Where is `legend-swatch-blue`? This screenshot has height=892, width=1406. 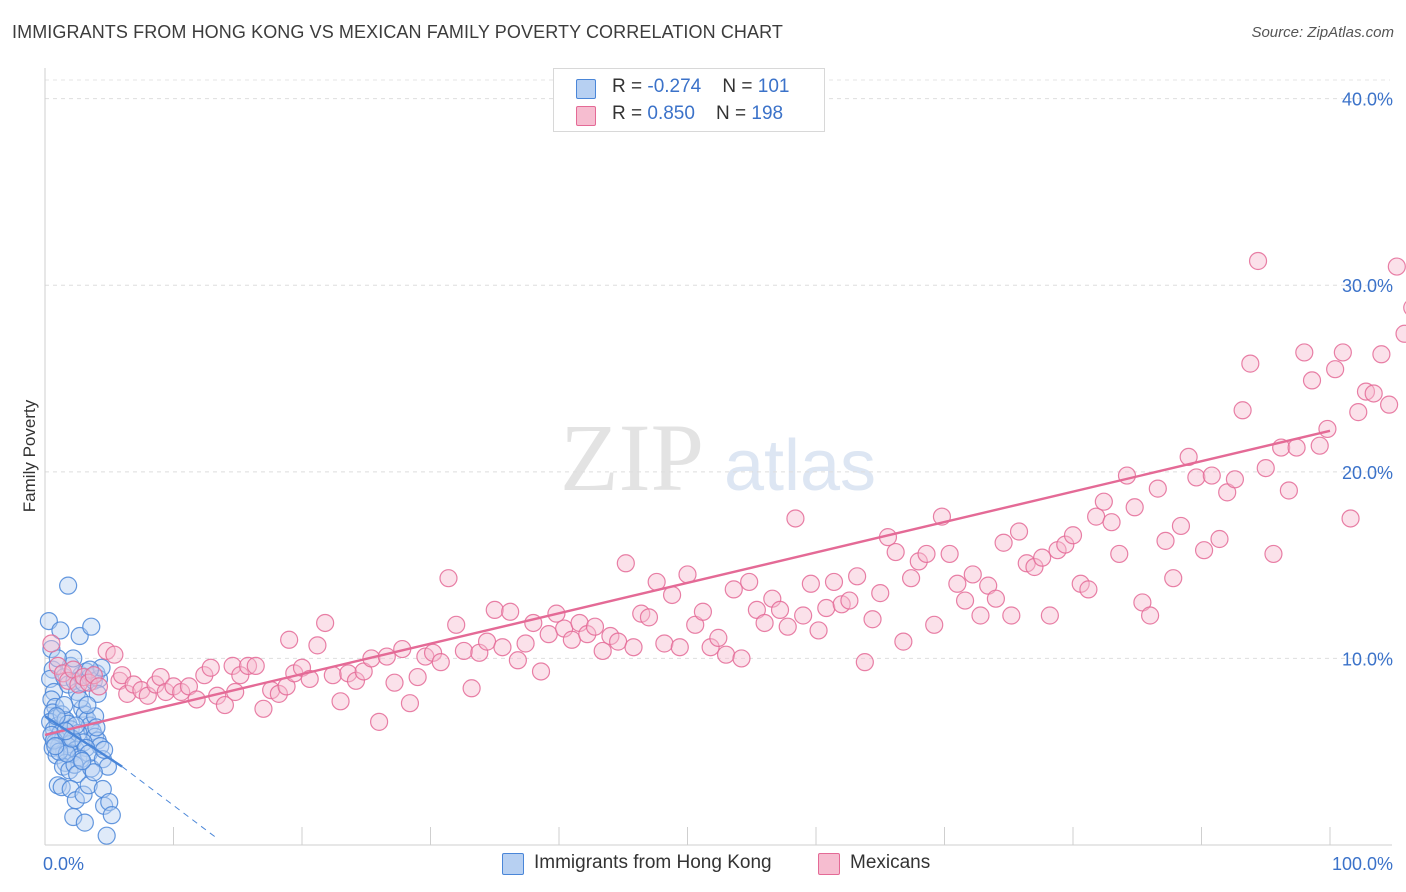
legend-swatch-blue is located at coordinates (586, 89).